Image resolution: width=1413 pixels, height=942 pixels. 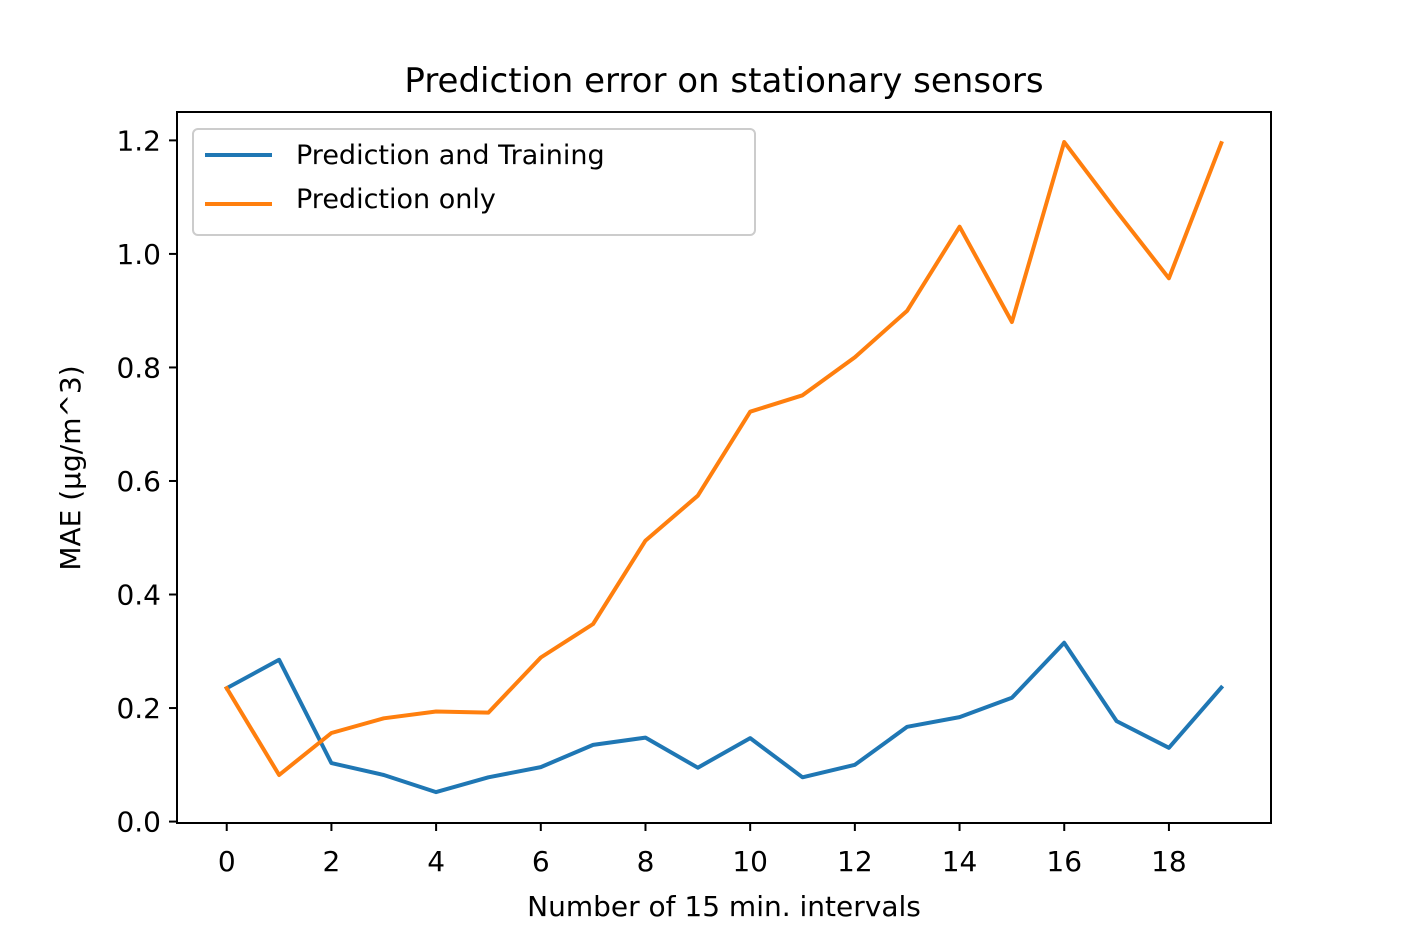 I want to click on y-axis-label: MAE (µg/m^3), so click(x=70, y=467).